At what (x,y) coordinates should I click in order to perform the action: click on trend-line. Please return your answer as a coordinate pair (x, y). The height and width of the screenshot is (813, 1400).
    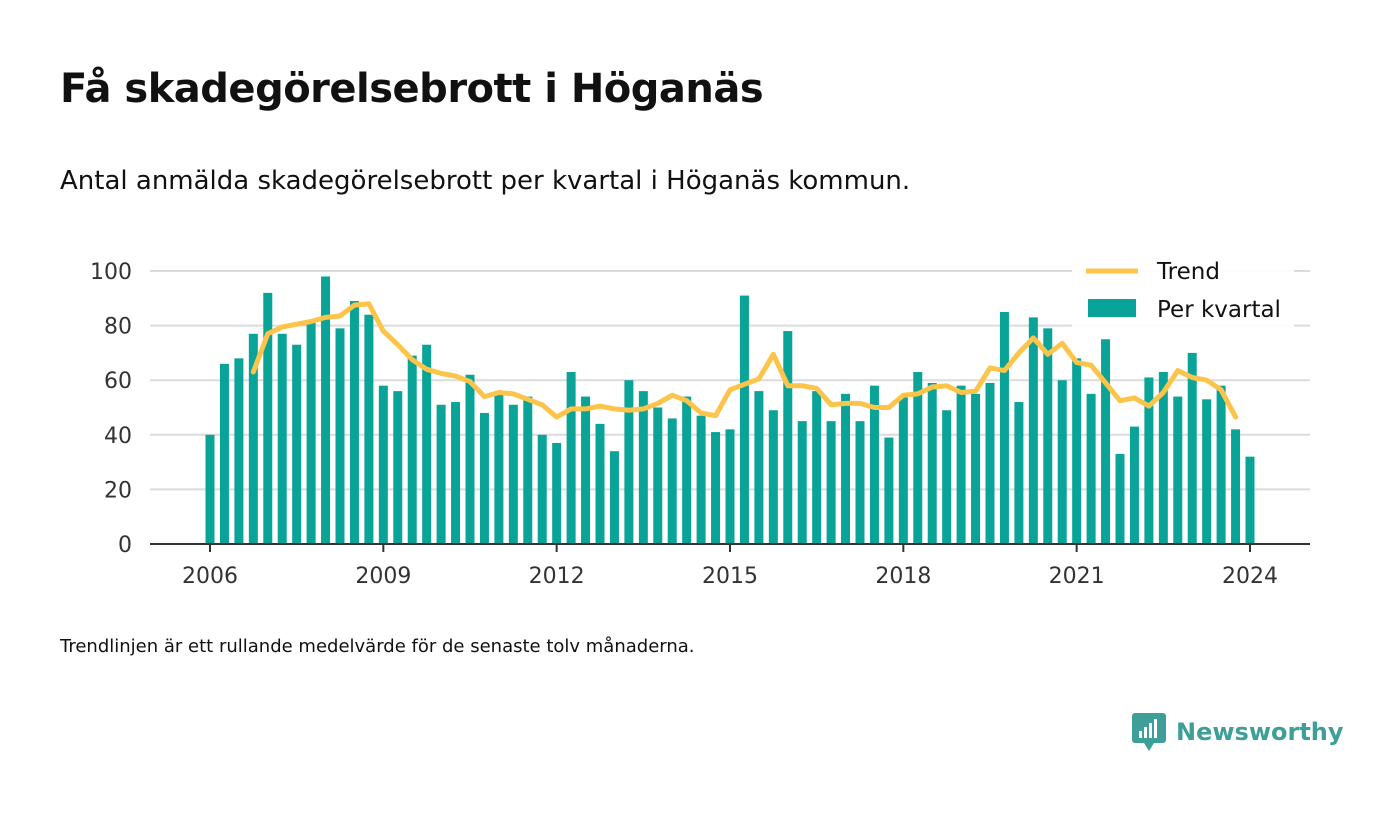
    Looking at the image, I should click on (744, 360).